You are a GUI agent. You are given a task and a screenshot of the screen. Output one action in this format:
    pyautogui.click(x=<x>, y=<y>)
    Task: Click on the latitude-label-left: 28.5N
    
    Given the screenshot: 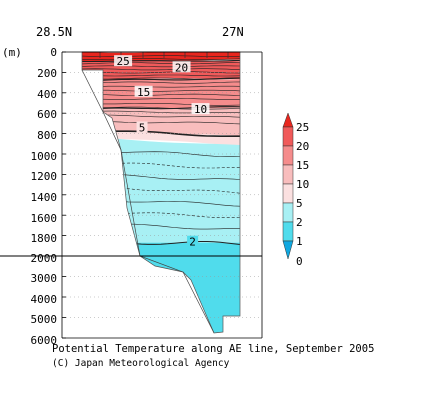 What is the action you would take?
    pyautogui.click(x=54, y=32)
    